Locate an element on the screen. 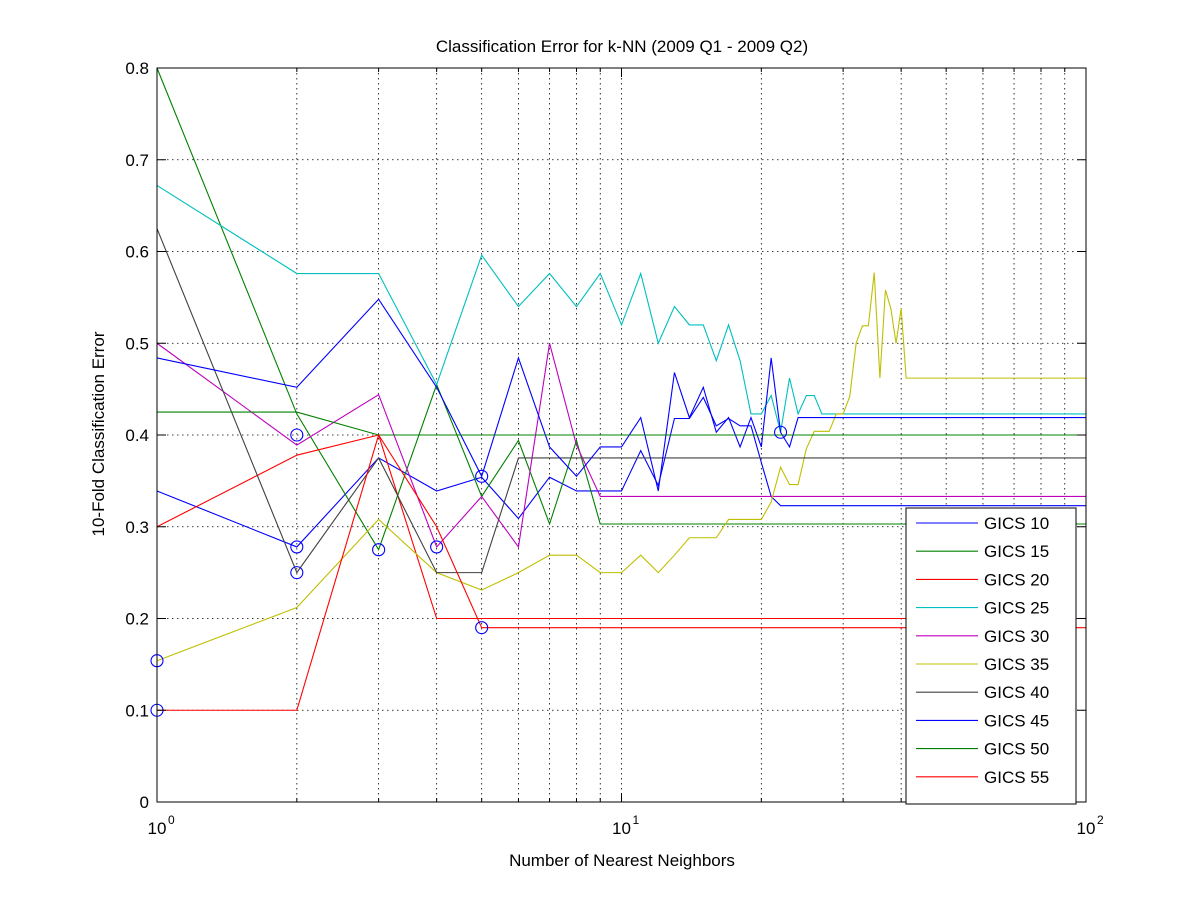 Image resolution: width=1200 pixels, height=906 pixels. y-tick-label: 0.5 is located at coordinates (137, 343).